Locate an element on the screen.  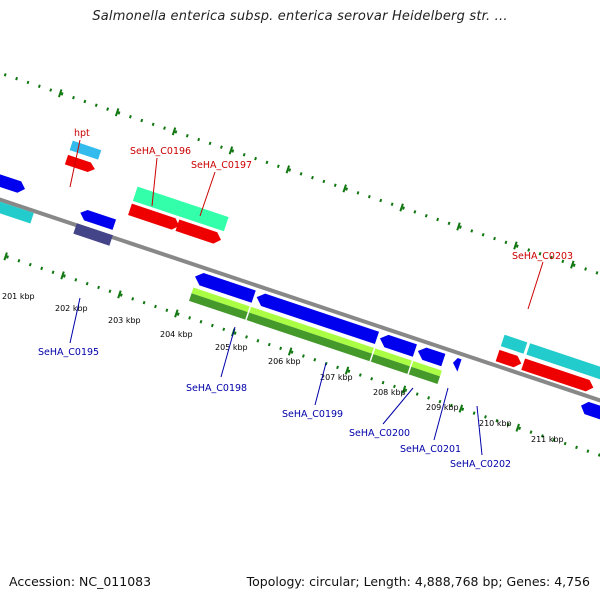
scale-label: 201 kbp is located at coordinates (18, 296).